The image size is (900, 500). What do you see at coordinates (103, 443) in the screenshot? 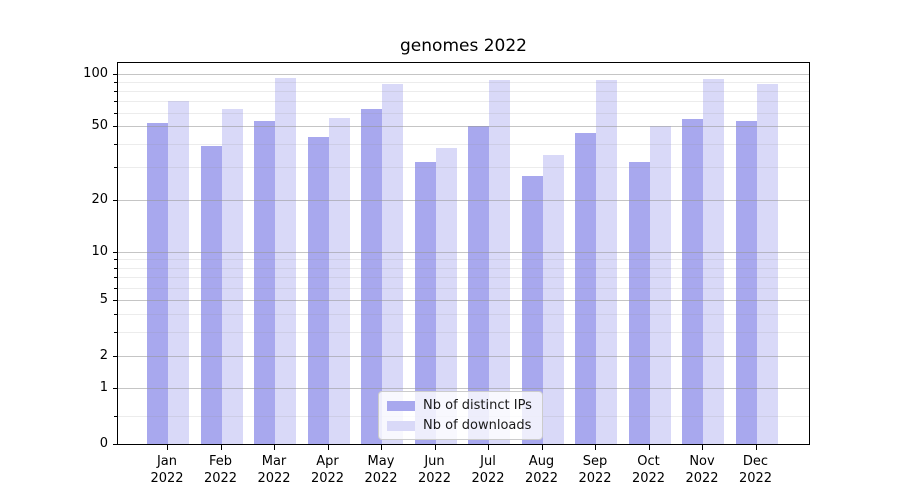
I see `y-tick-label: 0` at bounding box center [103, 443].